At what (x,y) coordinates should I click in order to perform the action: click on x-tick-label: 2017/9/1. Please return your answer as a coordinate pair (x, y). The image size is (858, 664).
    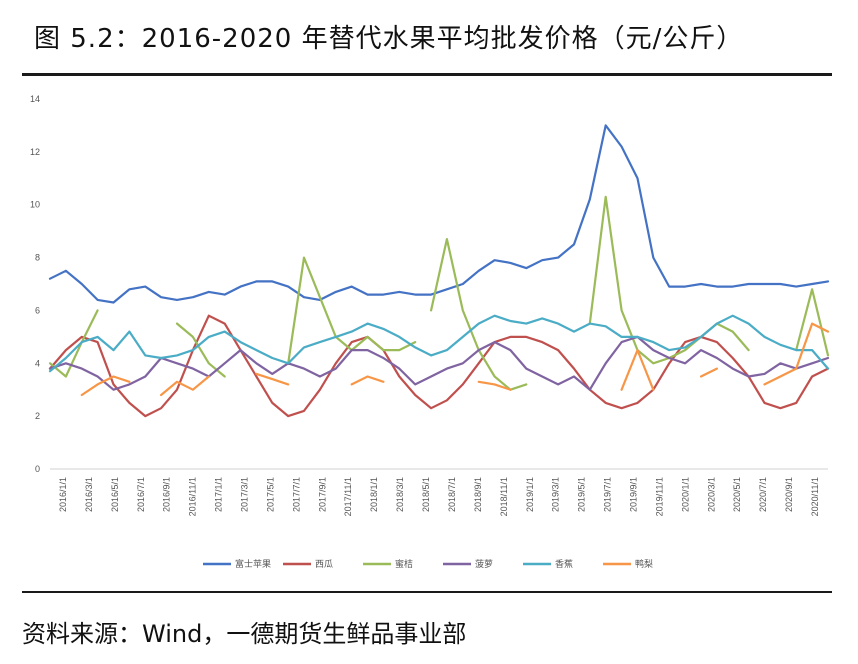
    Looking at the image, I should click on (322, 494).